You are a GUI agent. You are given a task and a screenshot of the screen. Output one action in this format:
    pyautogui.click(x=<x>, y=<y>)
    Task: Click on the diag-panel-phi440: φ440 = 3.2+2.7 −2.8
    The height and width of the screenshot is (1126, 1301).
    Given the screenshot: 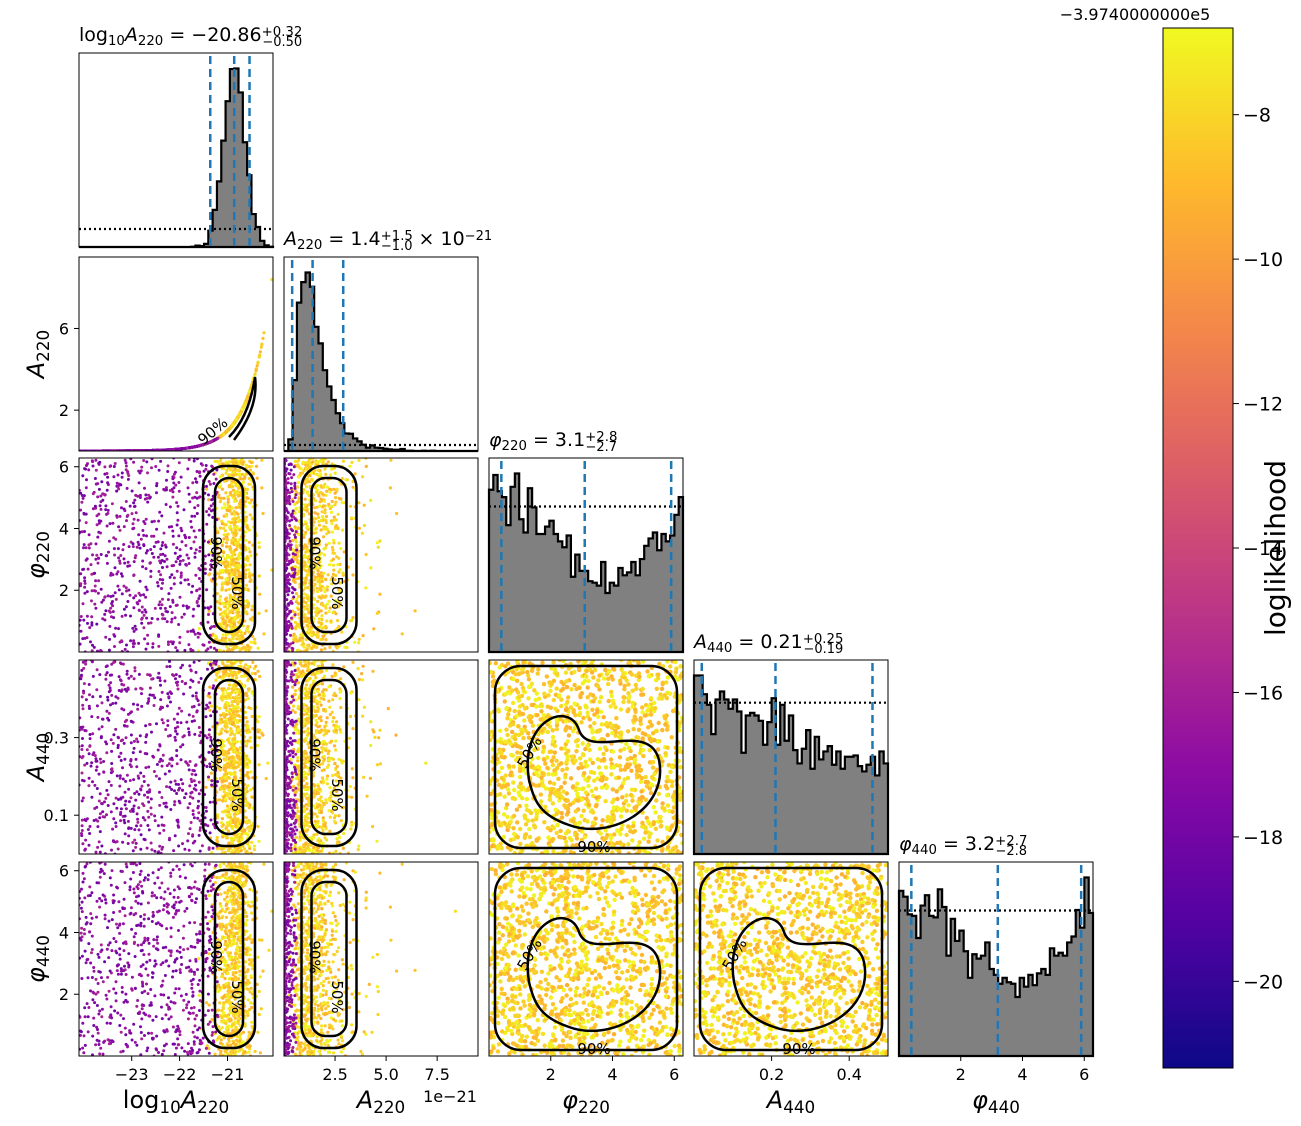 What is the action you would take?
    pyautogui.click(x=996, y=945)
    